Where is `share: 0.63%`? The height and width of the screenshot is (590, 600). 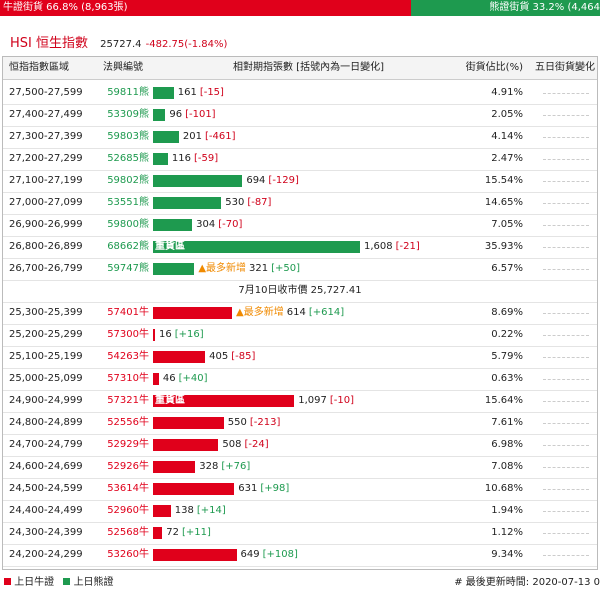
share: 0.63% is located at coordinates (507, 378).